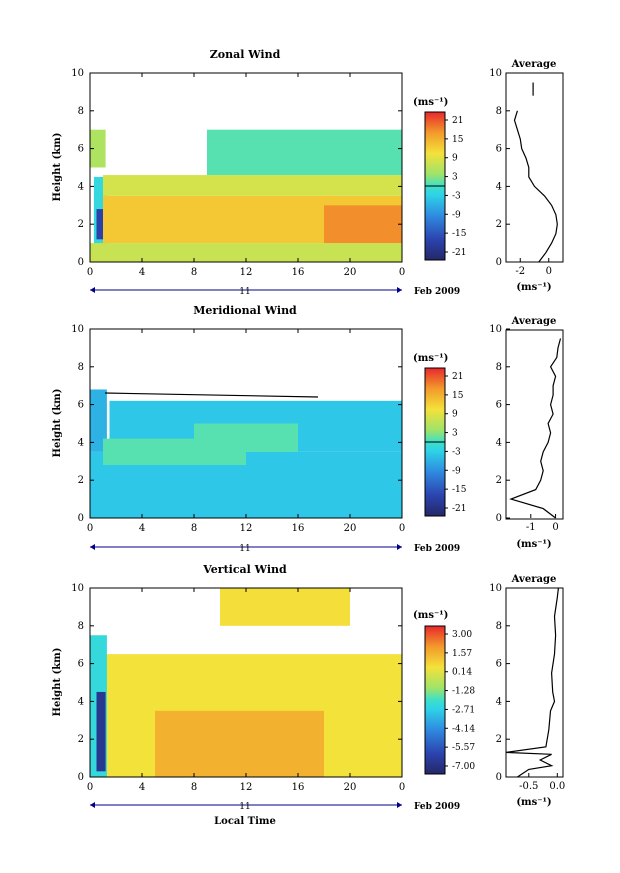  What do you see at coordinates (463, 729) in the screenshot?
I see `colorbar-tick-label: -4.14` at bounding box center [463, 729].